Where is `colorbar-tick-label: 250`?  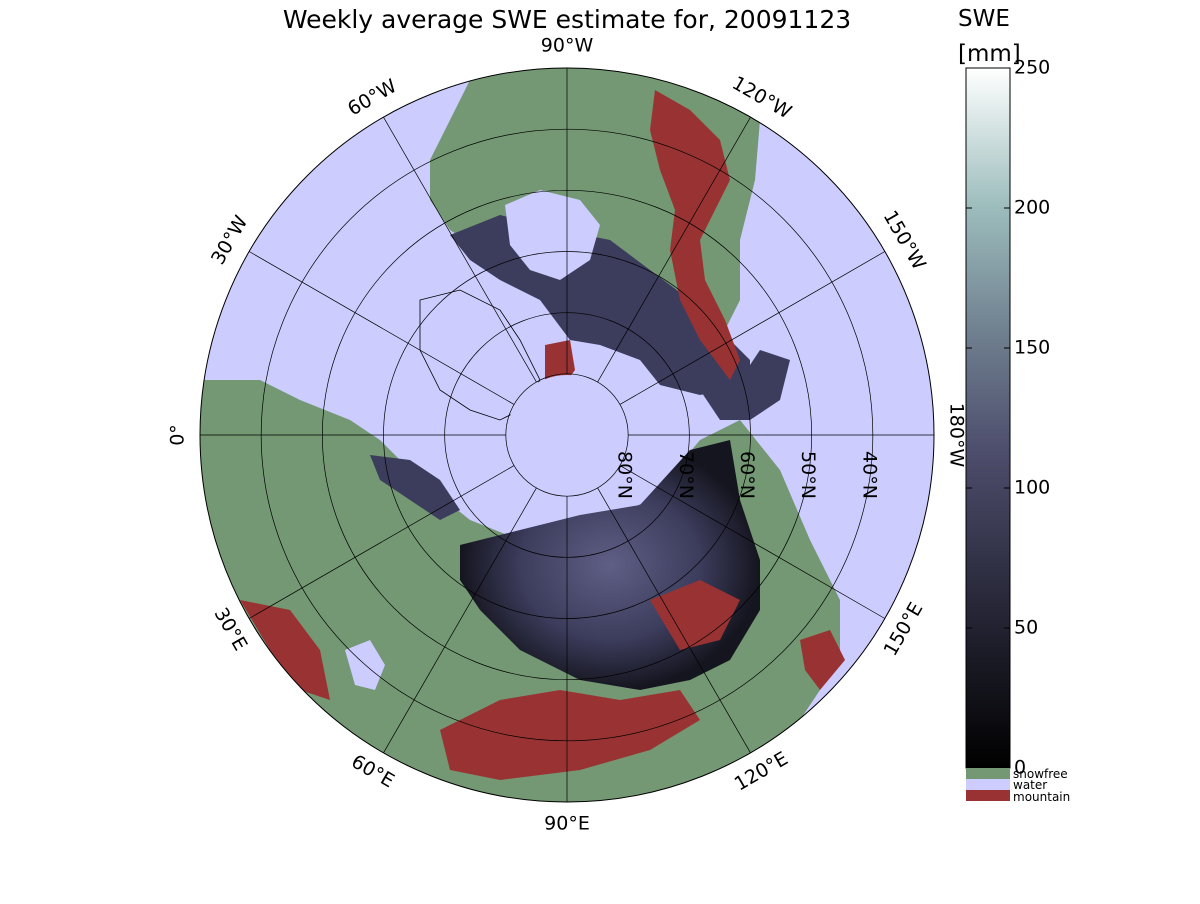
colorbar-tick-label: 250 is located at coordinates (1032, 68).